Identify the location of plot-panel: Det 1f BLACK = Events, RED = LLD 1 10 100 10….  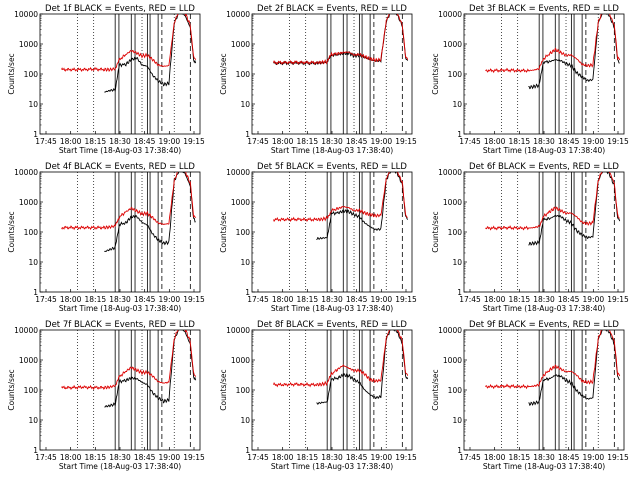
(106, 79).